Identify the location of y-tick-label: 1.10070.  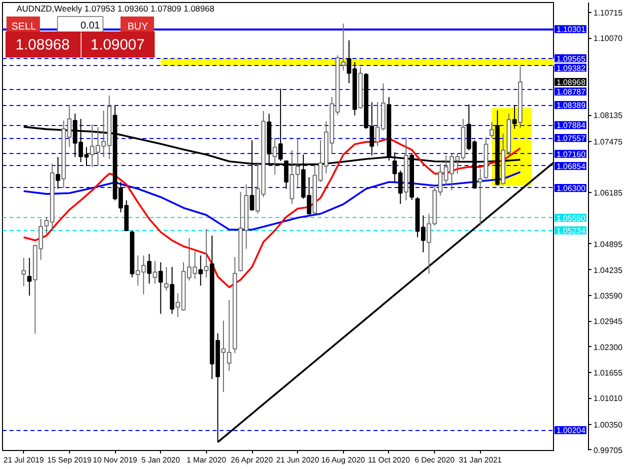
(608, 39).